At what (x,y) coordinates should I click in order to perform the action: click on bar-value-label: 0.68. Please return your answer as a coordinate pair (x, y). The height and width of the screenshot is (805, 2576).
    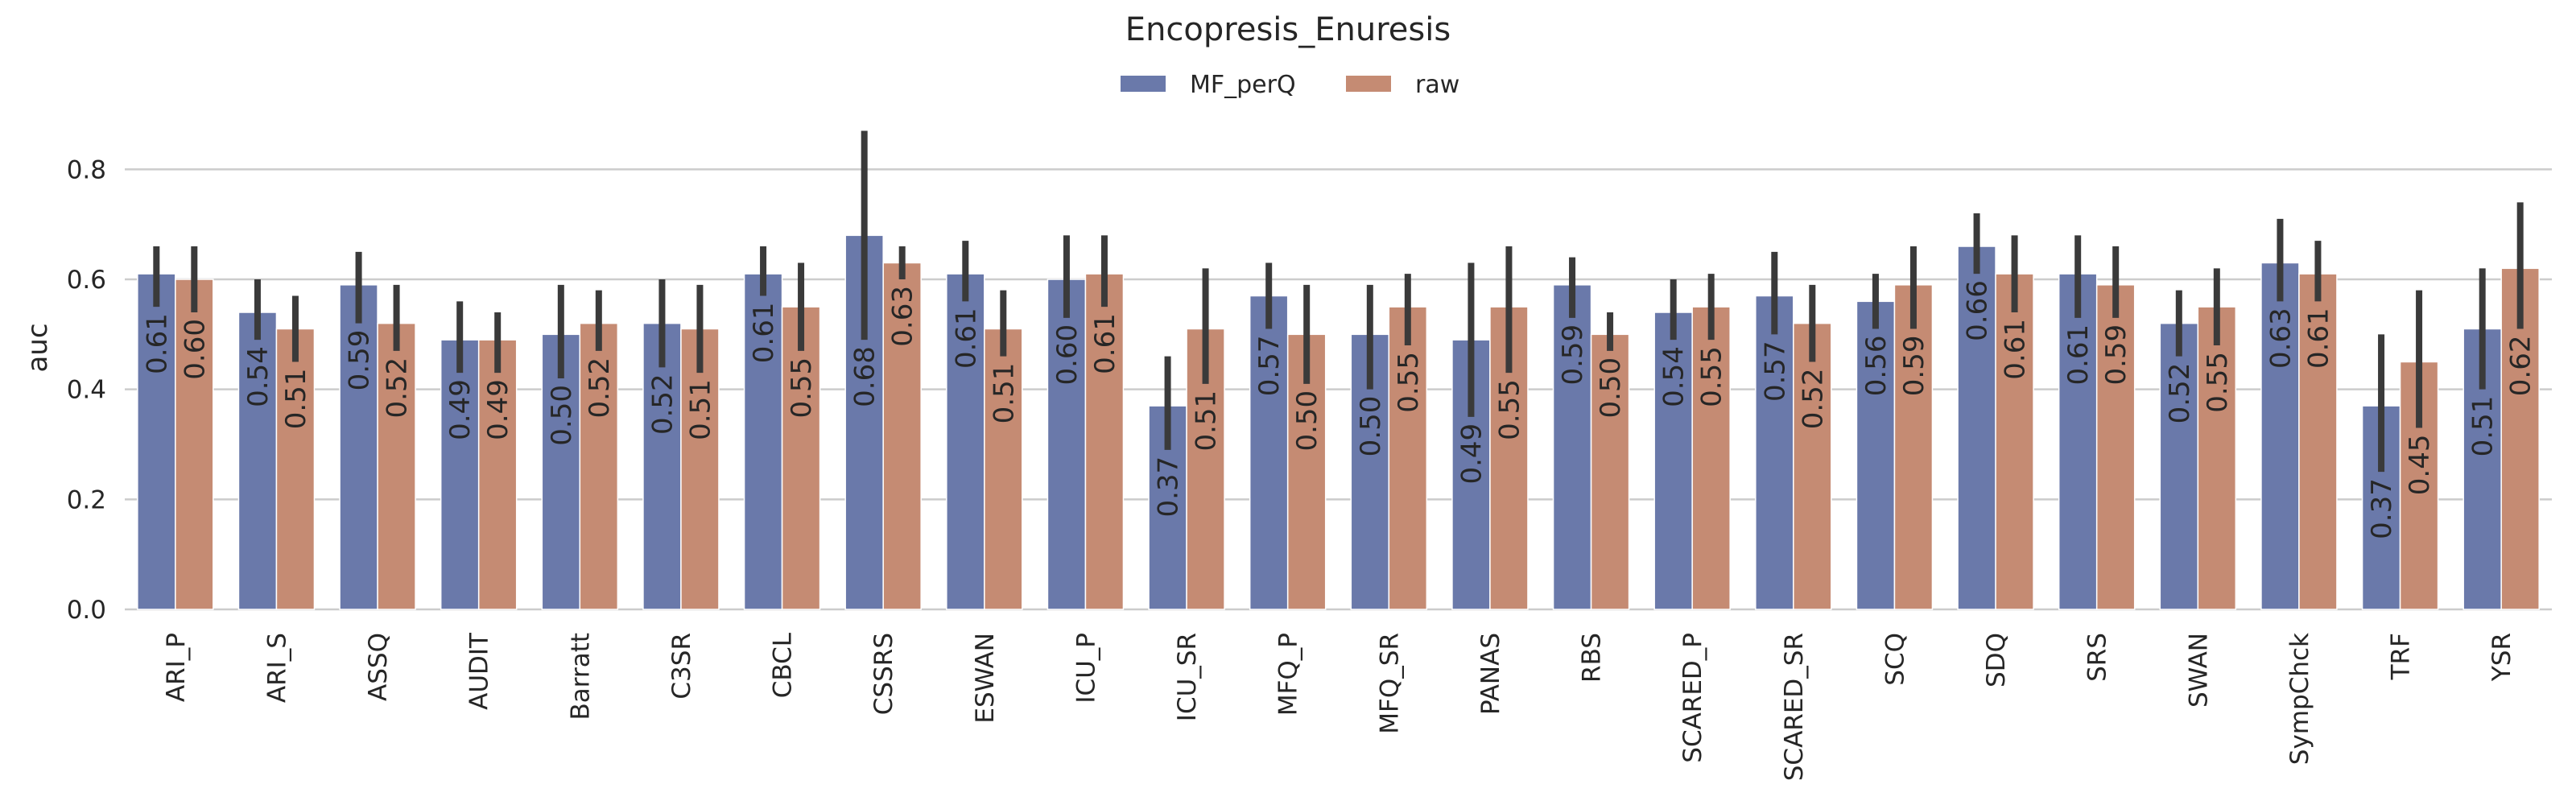
    Looking at the image, I should click on (865, 376).